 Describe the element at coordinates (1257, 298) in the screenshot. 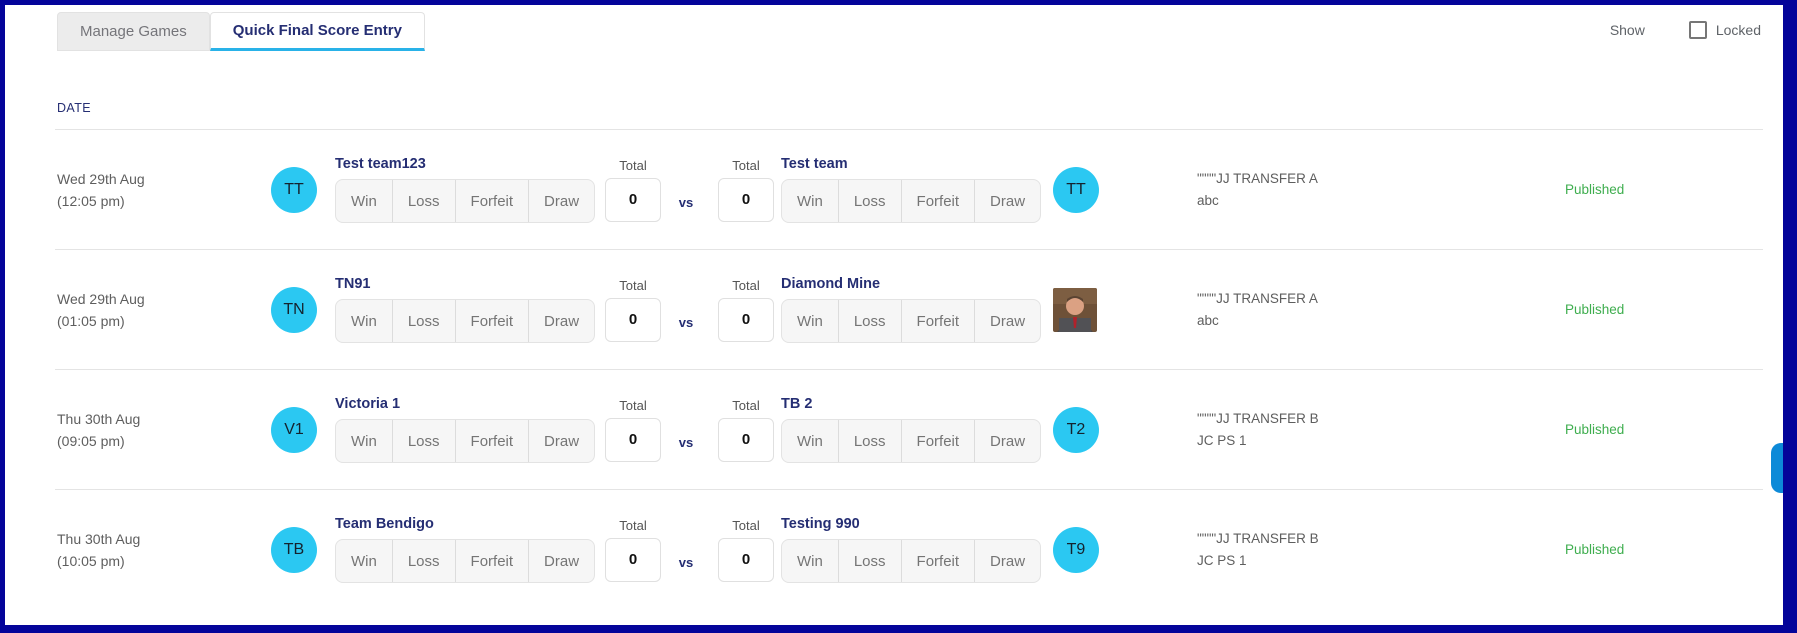

I see `venue-line1: """"JJ TRANSFER A` at that location.